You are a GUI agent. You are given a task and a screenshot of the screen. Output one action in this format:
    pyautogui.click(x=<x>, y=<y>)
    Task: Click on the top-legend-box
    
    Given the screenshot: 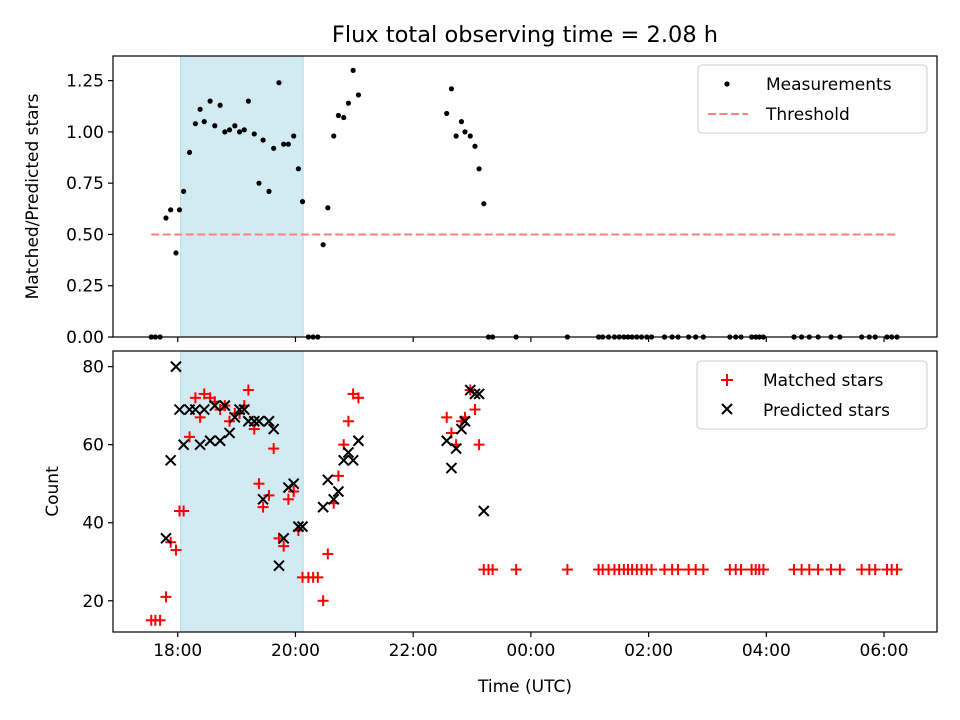 What is the action you would take?
    pyautogui.click(x=812, y=99)
    